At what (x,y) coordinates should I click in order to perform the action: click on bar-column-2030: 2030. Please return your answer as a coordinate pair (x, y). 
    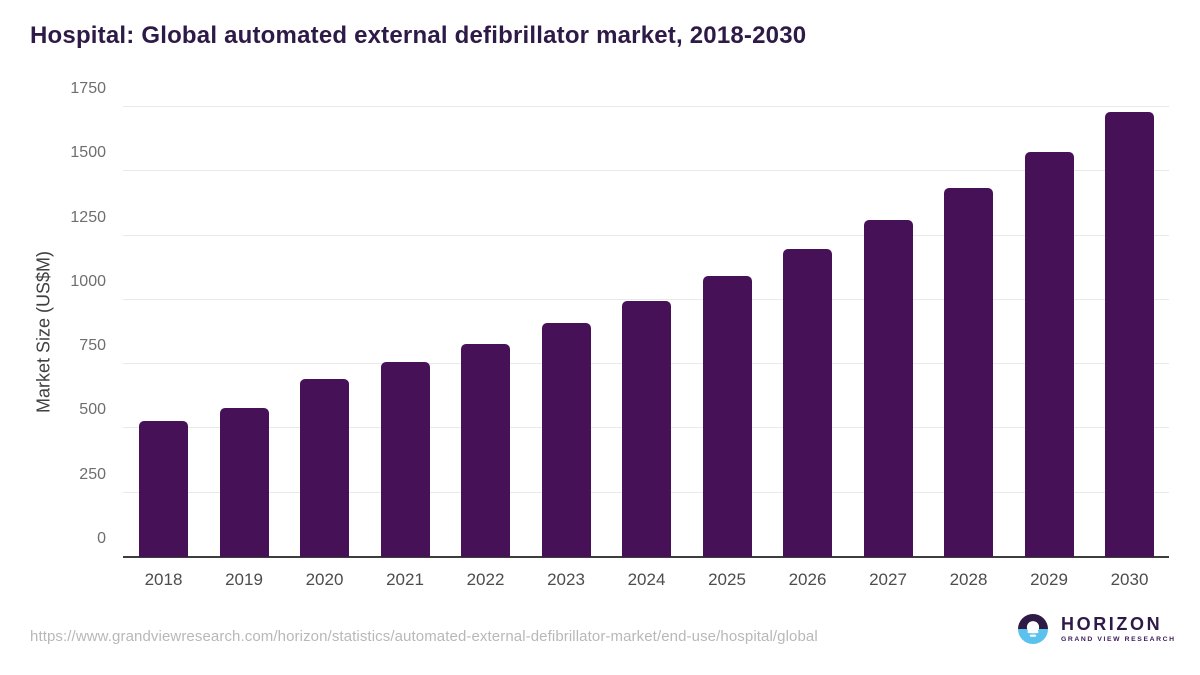
    Looking at the image, I should click on (1129, 348).